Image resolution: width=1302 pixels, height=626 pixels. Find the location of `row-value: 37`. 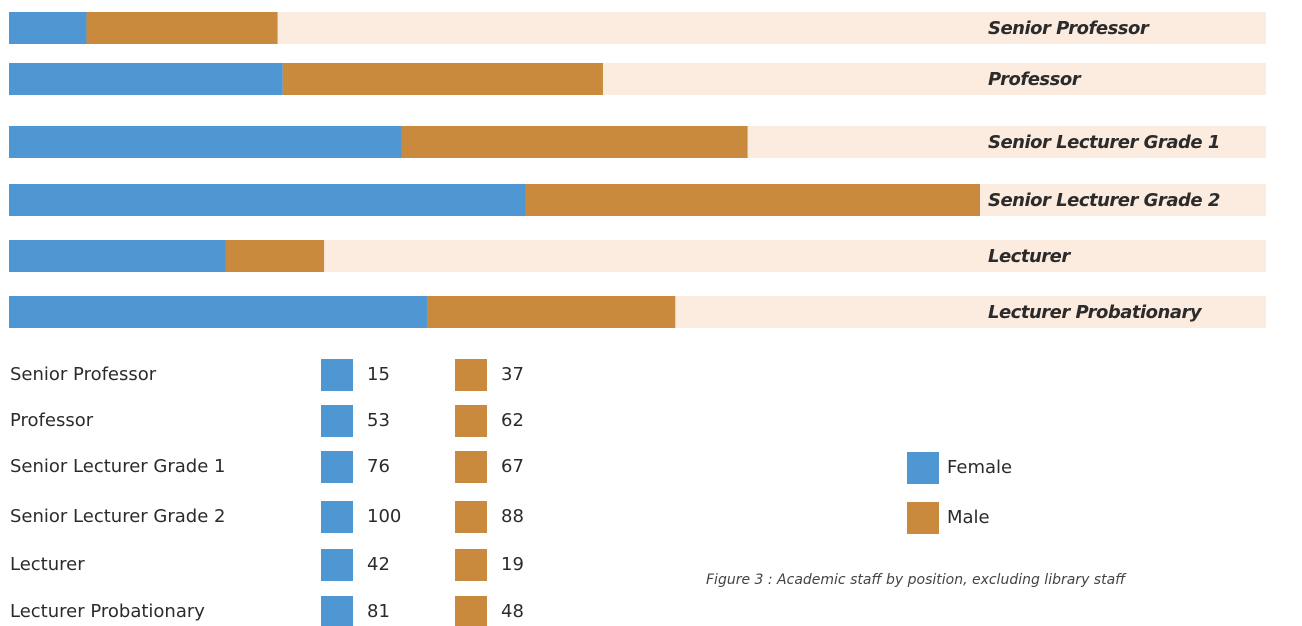

row-value: 37 is located at coordinates (512, 374).